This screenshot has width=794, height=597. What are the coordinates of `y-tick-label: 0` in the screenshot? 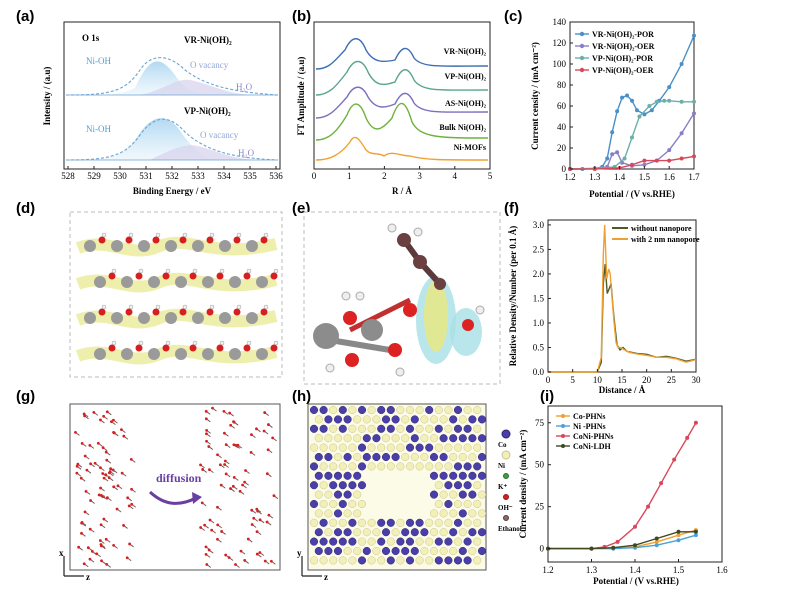 It's located at (564, 169).